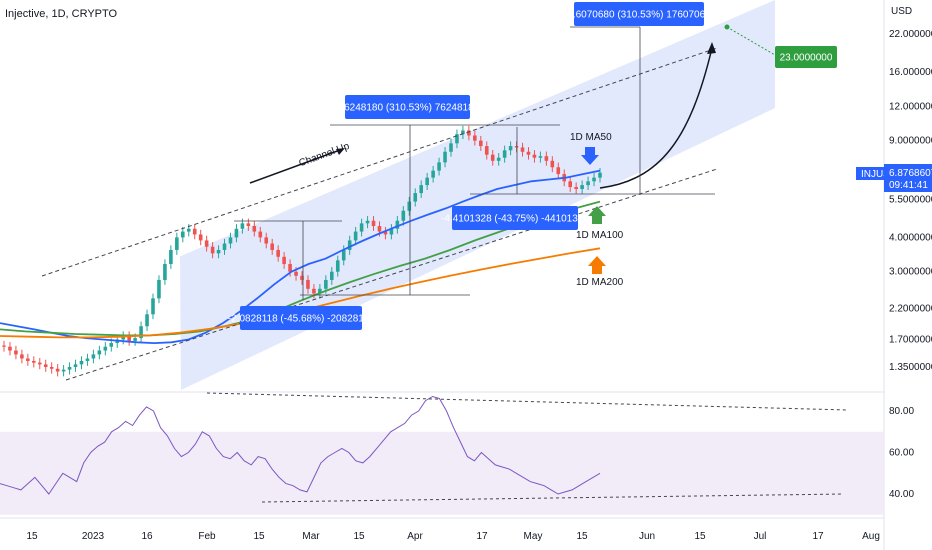  Describe the element at coordinates (910, 237) in the screenshot. I see `price-tick-label: 4.0000000` at that location.